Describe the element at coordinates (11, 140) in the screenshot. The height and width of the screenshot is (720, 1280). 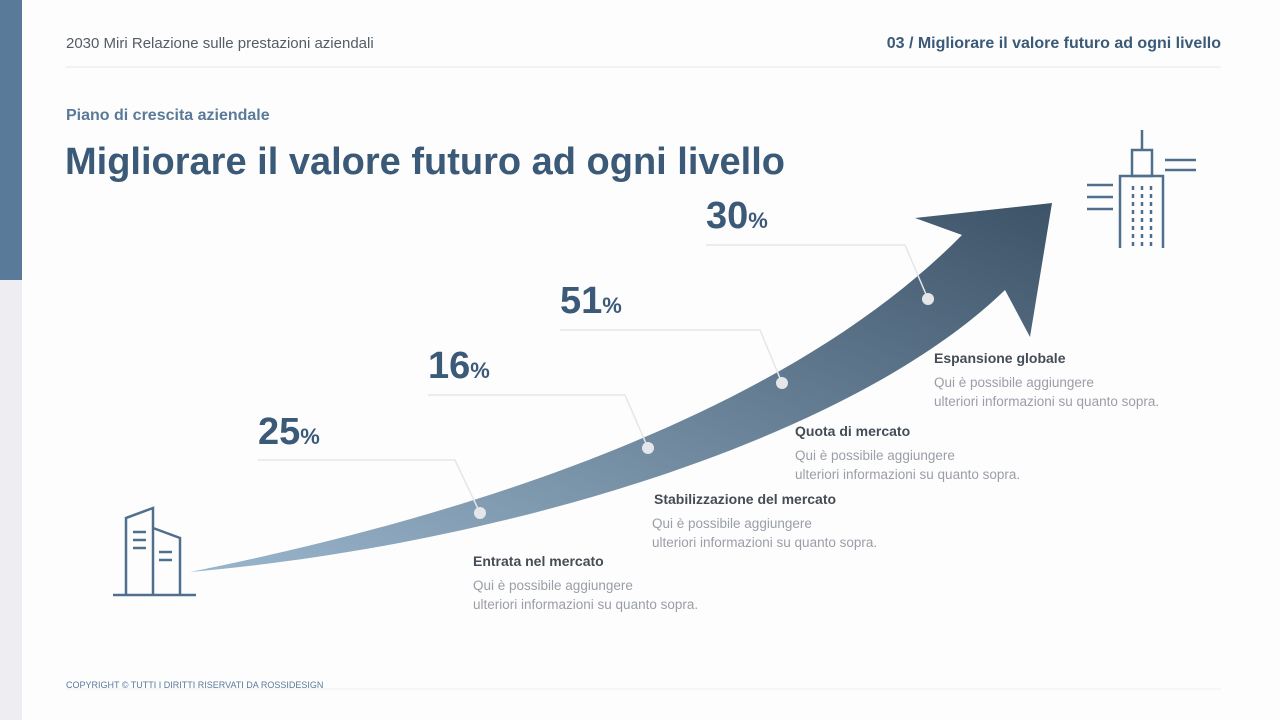
I see `side-bar` at that location.